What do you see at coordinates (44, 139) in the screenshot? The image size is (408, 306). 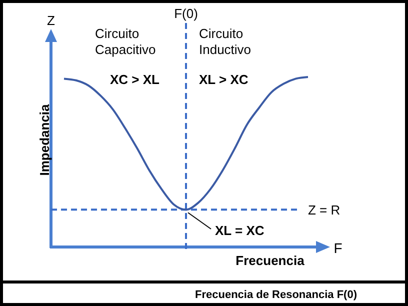 I see `y-axis-title: Impedancia` at bounding box center [44, 139].